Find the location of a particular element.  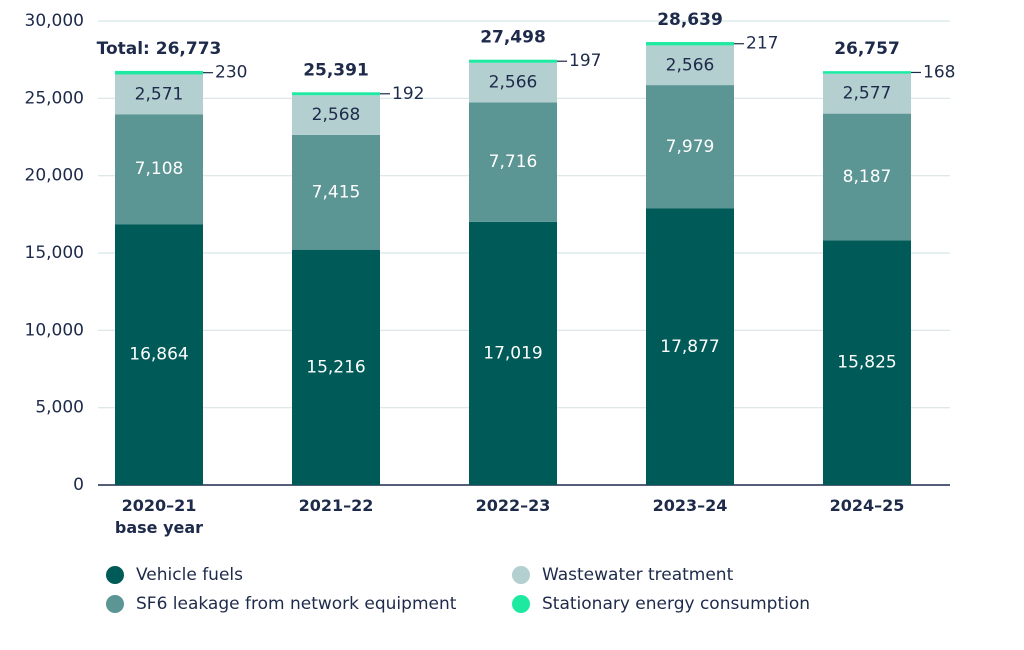

total-label: 27,498 is located at coordinates (513, 38).